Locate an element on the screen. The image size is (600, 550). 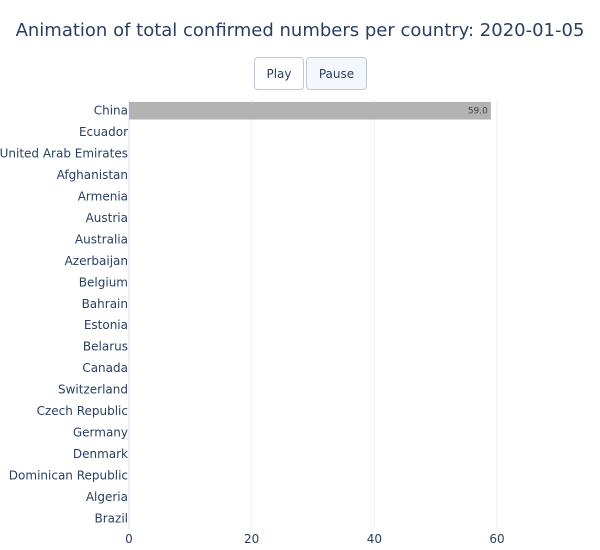
y-tick-label: Armenia is located at coordinates (103, 197).